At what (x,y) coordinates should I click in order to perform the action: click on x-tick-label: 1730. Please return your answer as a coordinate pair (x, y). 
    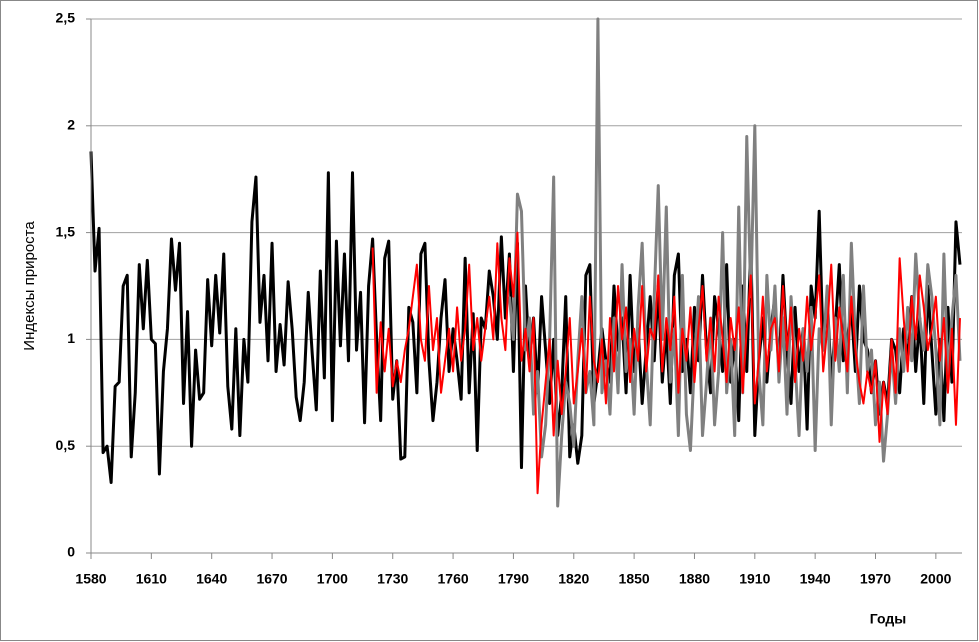
    Looking at the image, I should click on (392, 579).